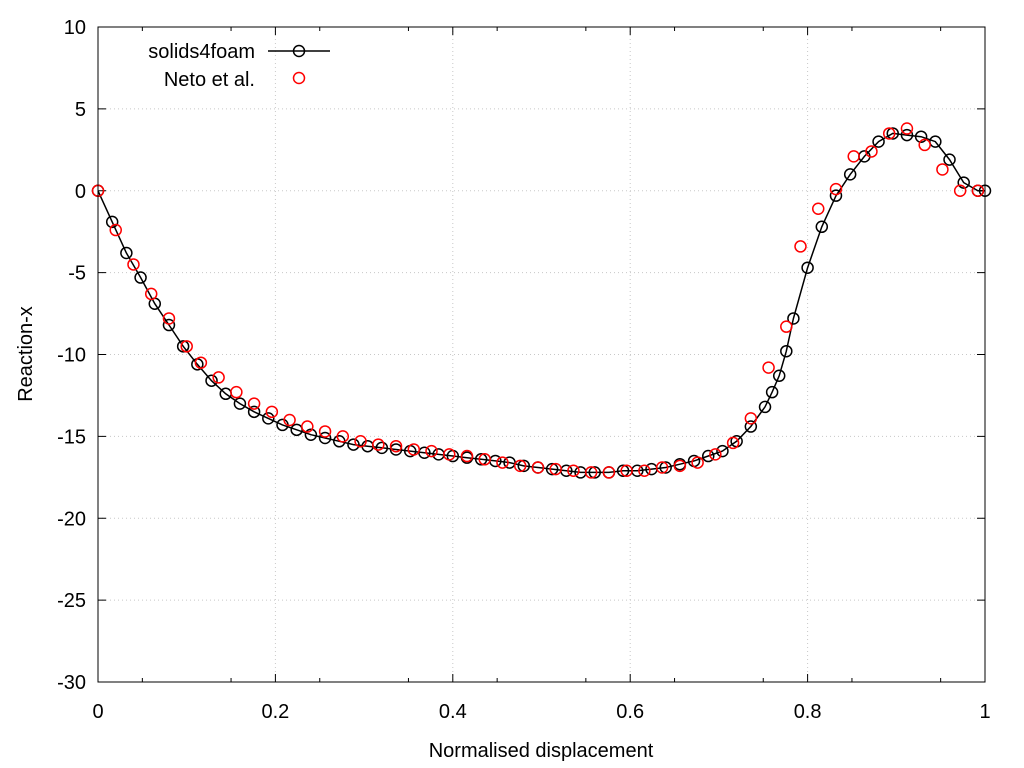 The height and width of the screenshot is (768, 1024). What do you see at coordinates (97, 712) in the screenshot?
I see `x-tick-label: 0` at bounding box center [97, 712].